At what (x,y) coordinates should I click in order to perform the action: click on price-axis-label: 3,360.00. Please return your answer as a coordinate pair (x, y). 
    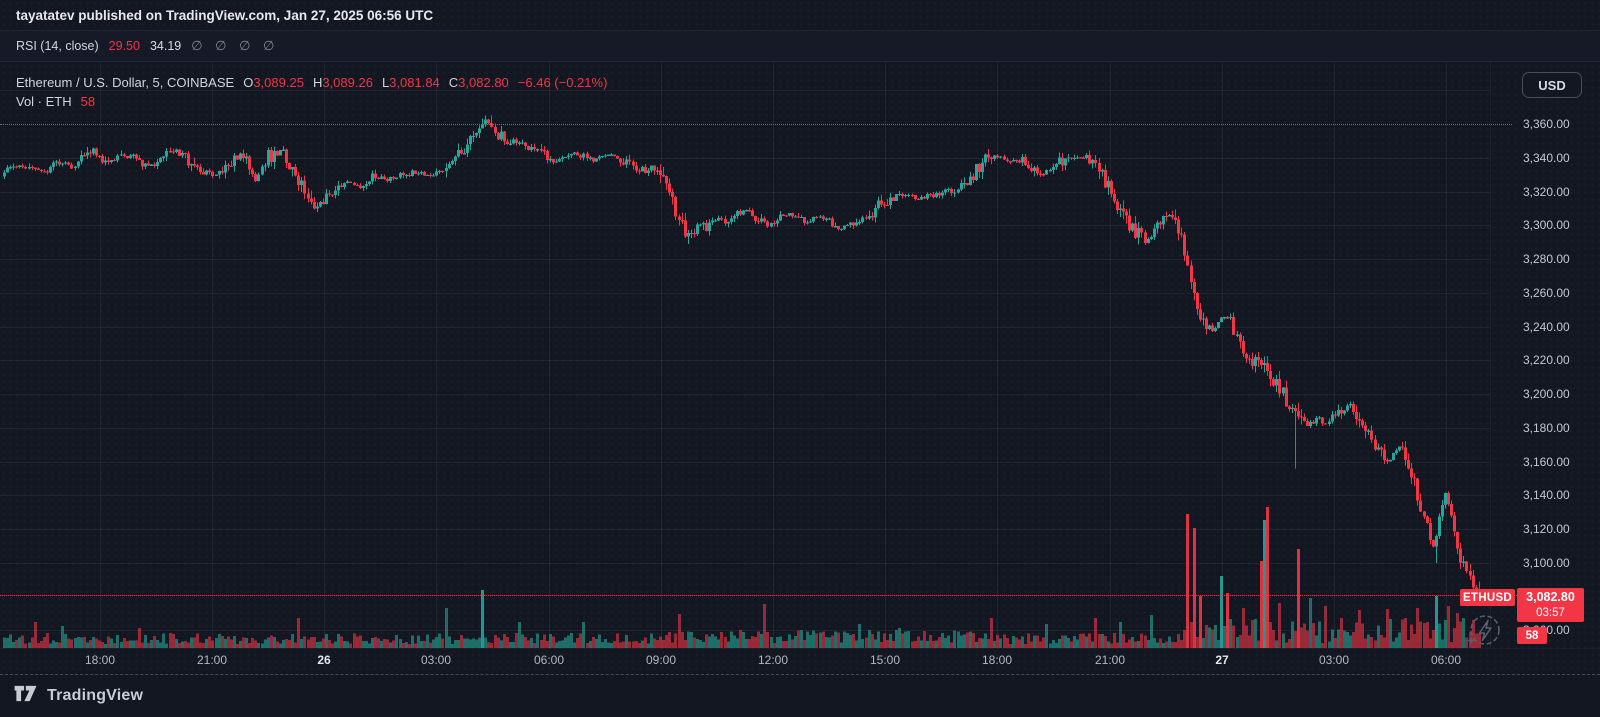
    Looking at the image, I should click on (1546, 124).